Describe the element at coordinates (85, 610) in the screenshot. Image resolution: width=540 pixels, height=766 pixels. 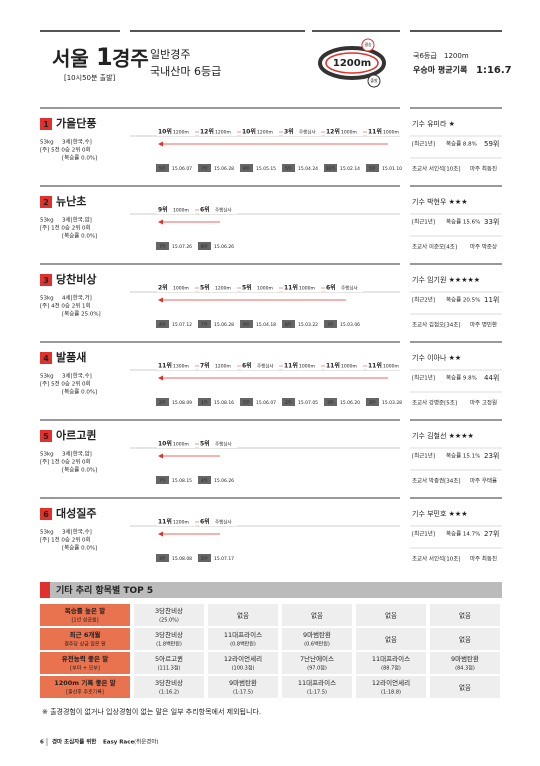
I see `row-label: 복승률 높은 말` at that location.